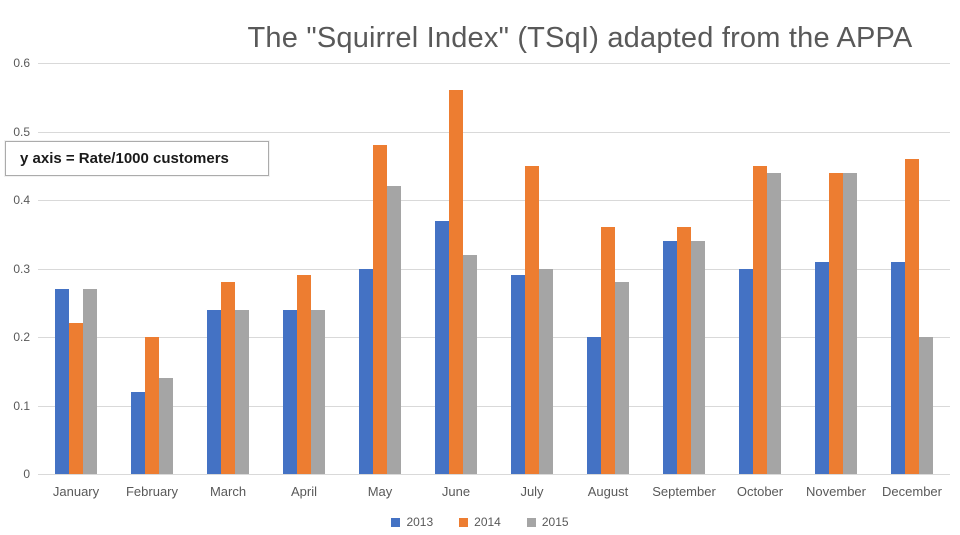 The width and height of the screenshot is (960, 535). I want to click on x-tick-label-march: March, so click(228, 491).